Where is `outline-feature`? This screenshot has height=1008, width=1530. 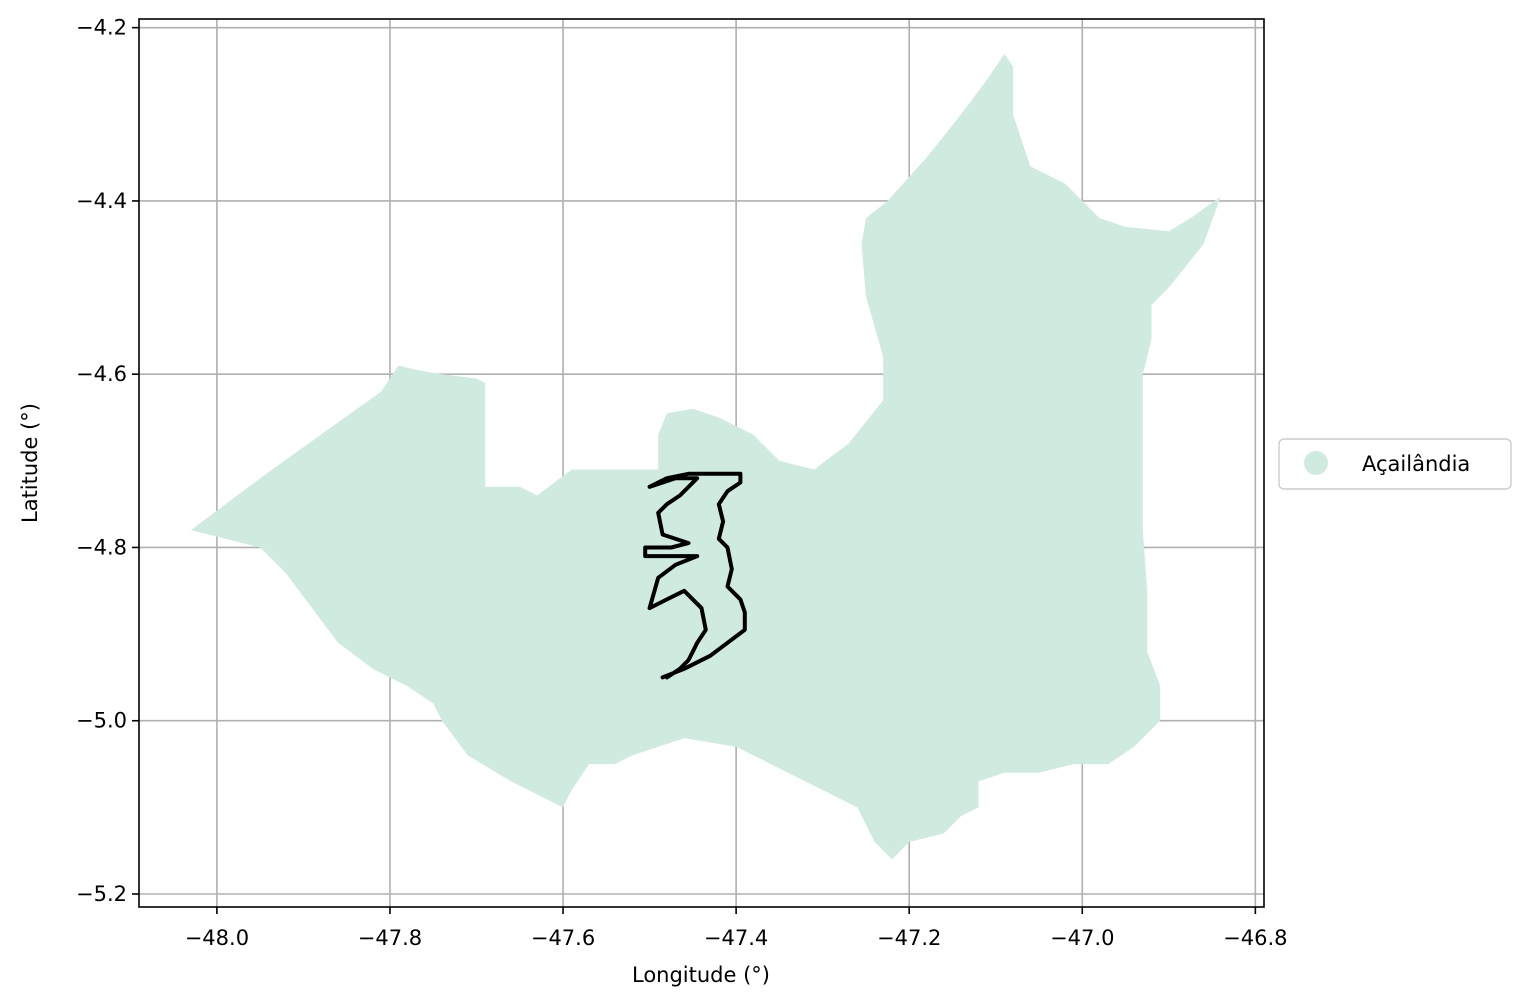
outline-feature is located at coordinates (695, 575).